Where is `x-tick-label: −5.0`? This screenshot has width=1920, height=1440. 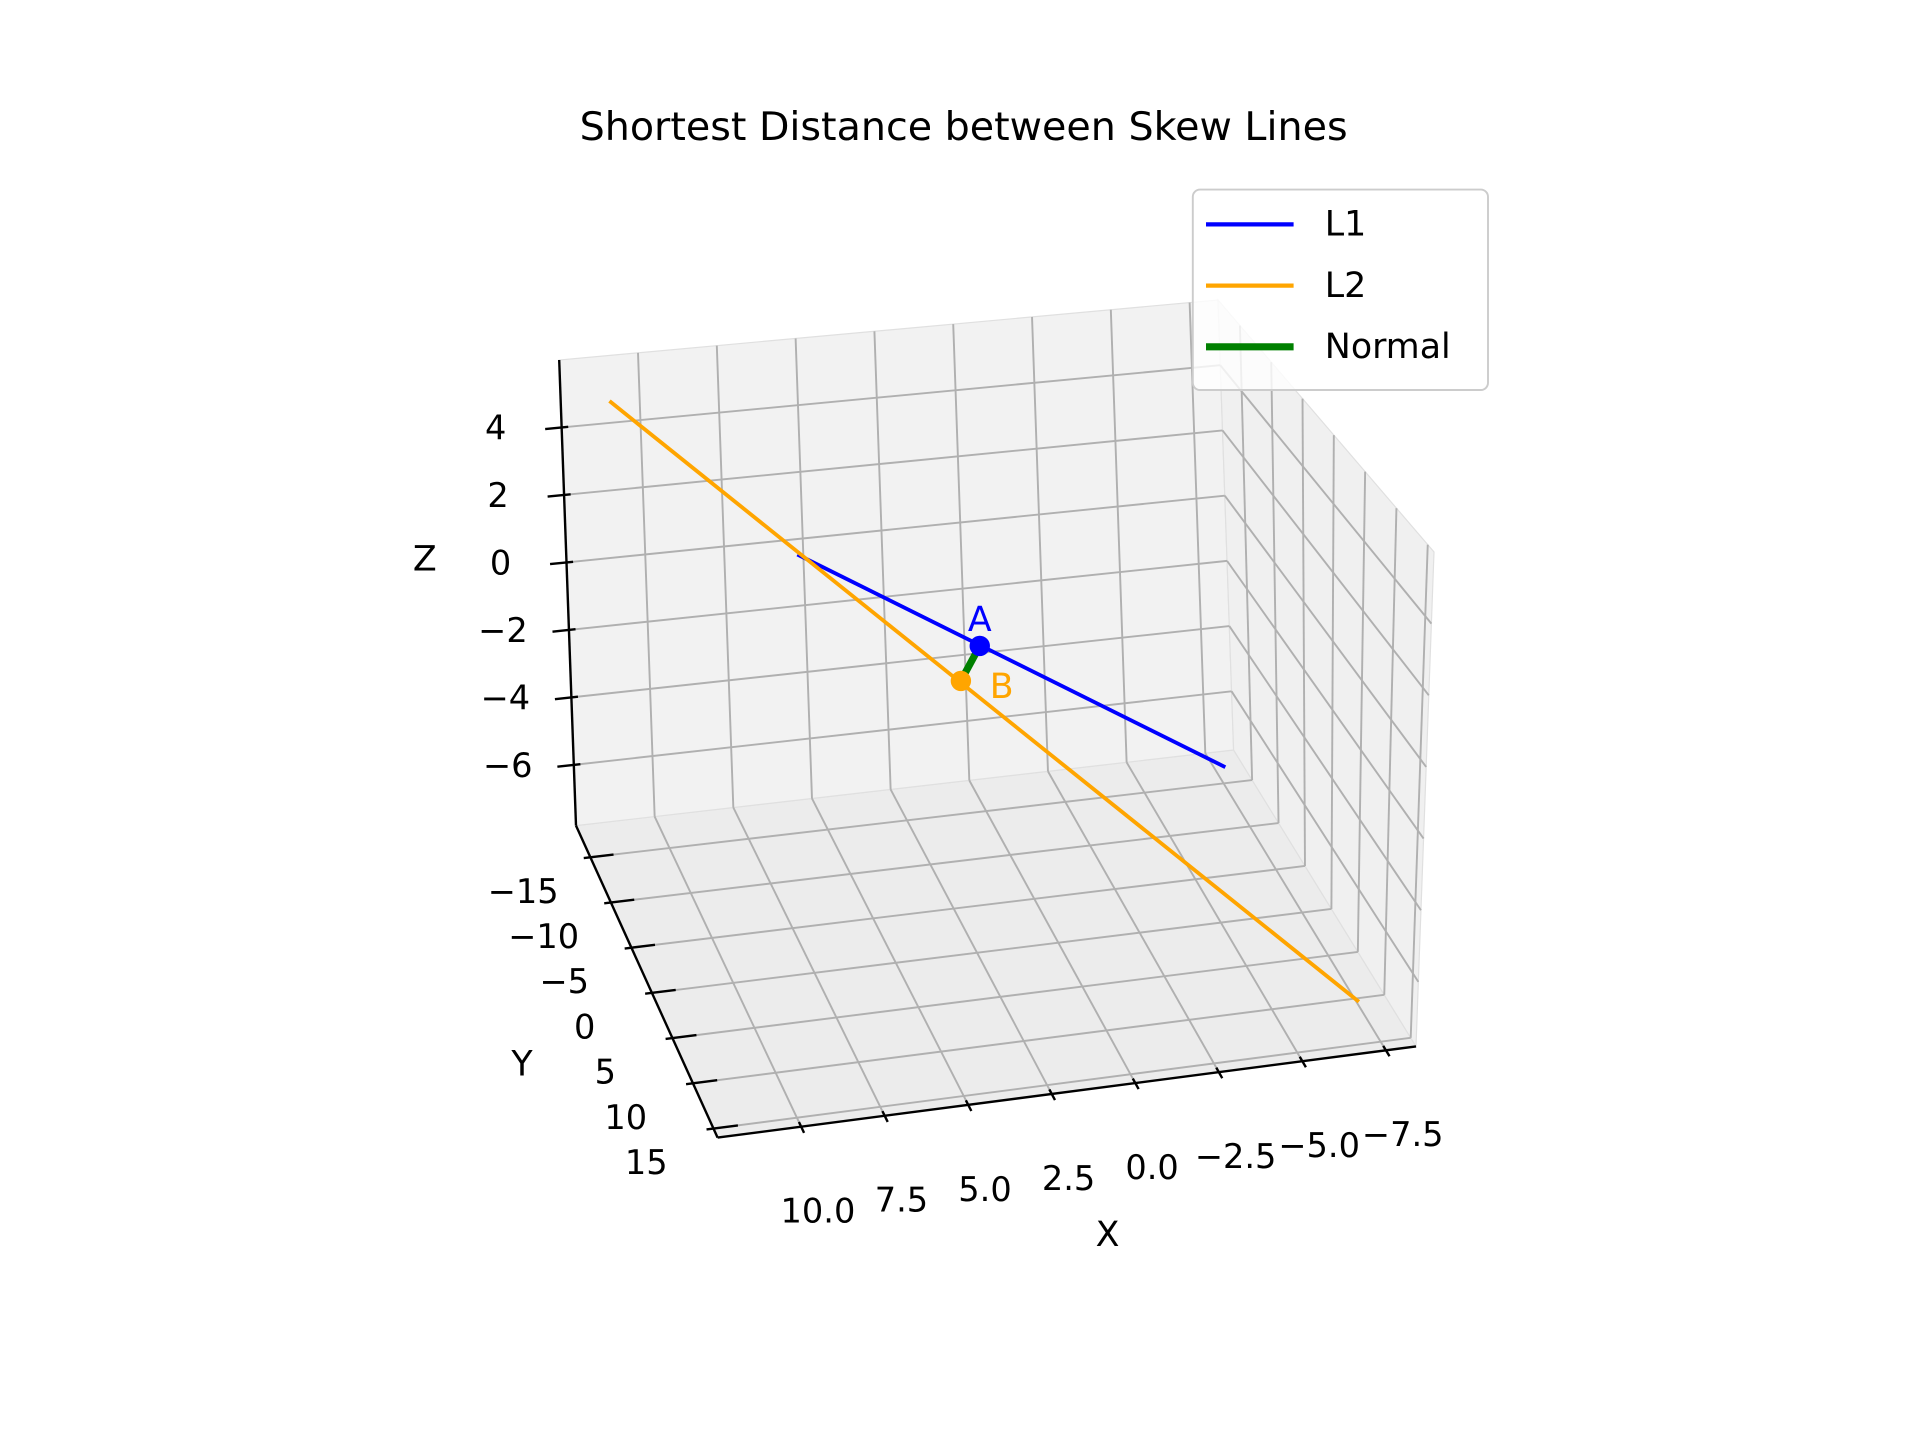 x-tick-label: −5.0 is located at coordinates (1319, 1145).